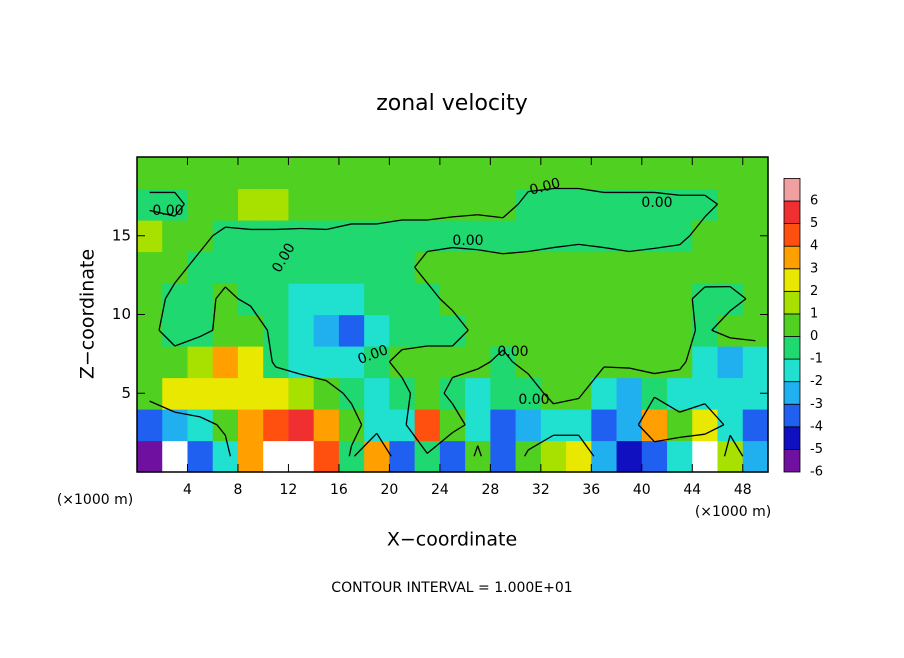 This screenshot has width=904, height=658. What do you see at coordinates (389, 490) in the screenshot?
I see `x-tick-label: 20` at bounding box center [389, 490].